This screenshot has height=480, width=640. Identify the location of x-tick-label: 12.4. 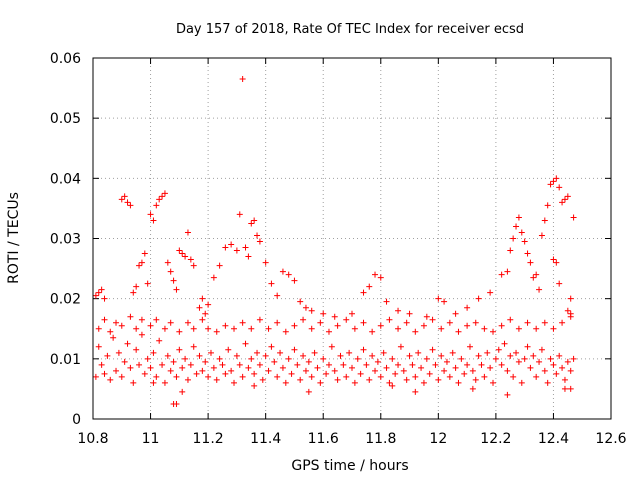
(553, 439).